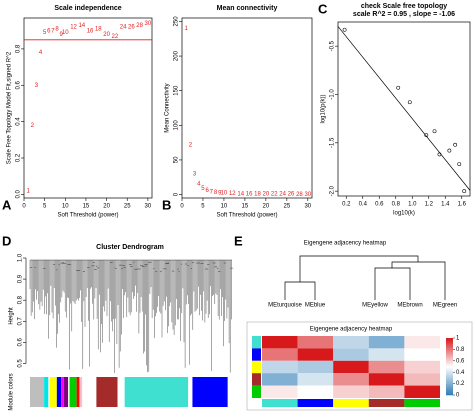 The image size is (474, 412). Describe the element at coordinates (404, 6) in the screenshot. I see `chart-title: check Scale free topology` at that location.